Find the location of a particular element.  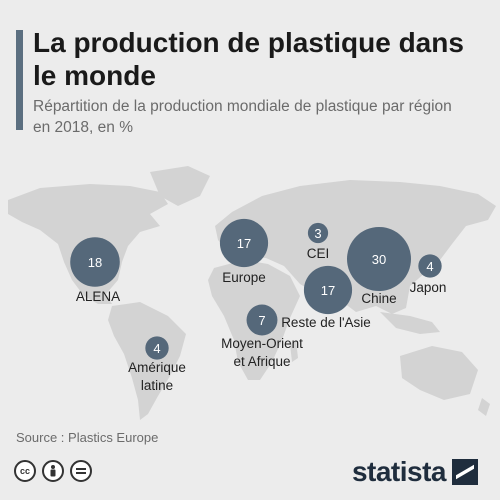

source-note: Source : Plastics Europe is located at coordinates (87, 437).